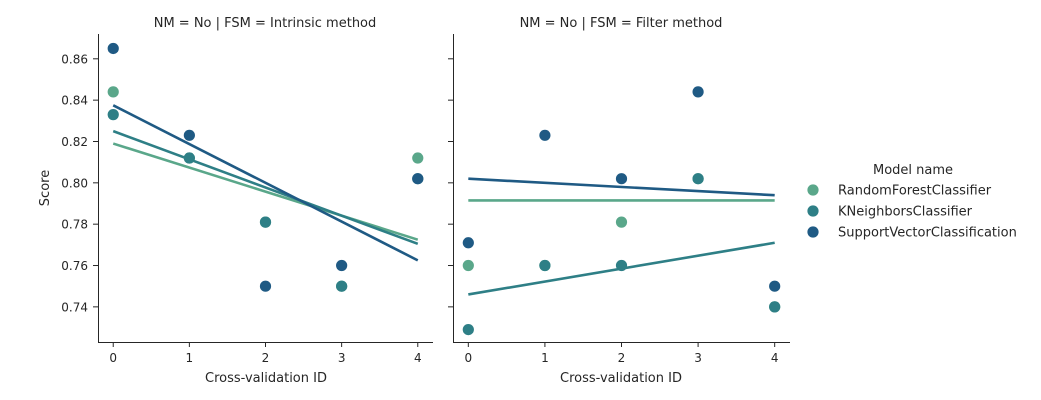 This screenshot has height=400, width=1041. Describe the element at coordinates (813, 190) in the screenshot. I see `legend-marker-random-forest-classifier` at that location.